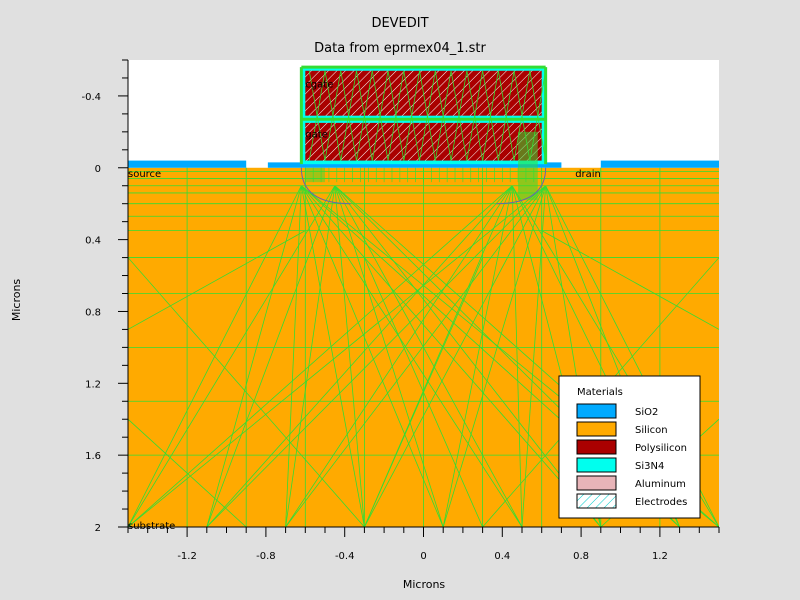  Describe the element at coordinates (98, 169) in the screenshot. I see `y-tick-label: 0` at that location.